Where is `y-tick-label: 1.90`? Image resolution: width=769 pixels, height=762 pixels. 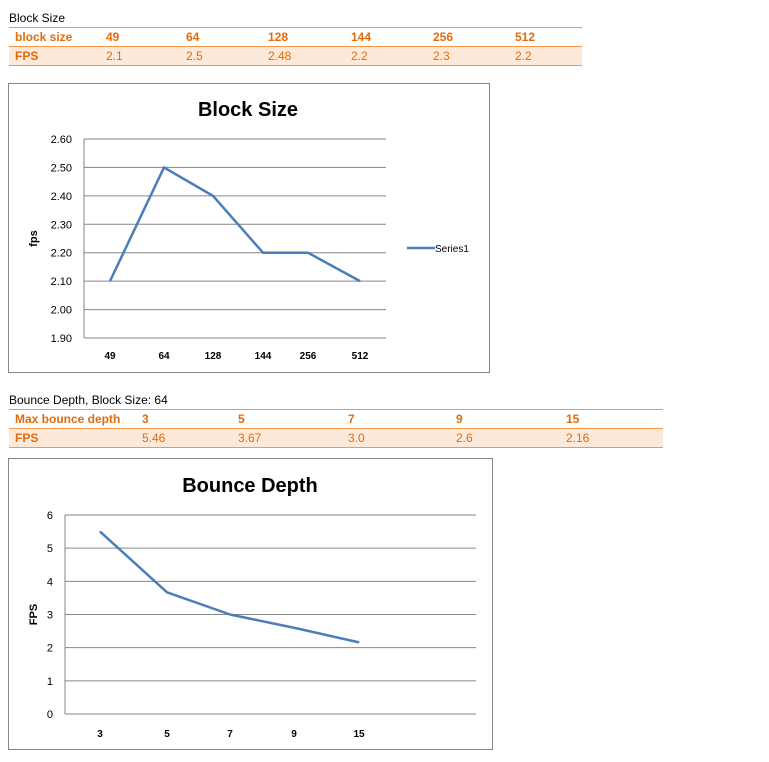
y-tick-label: 1.90 is located at coordinates (61, 339).